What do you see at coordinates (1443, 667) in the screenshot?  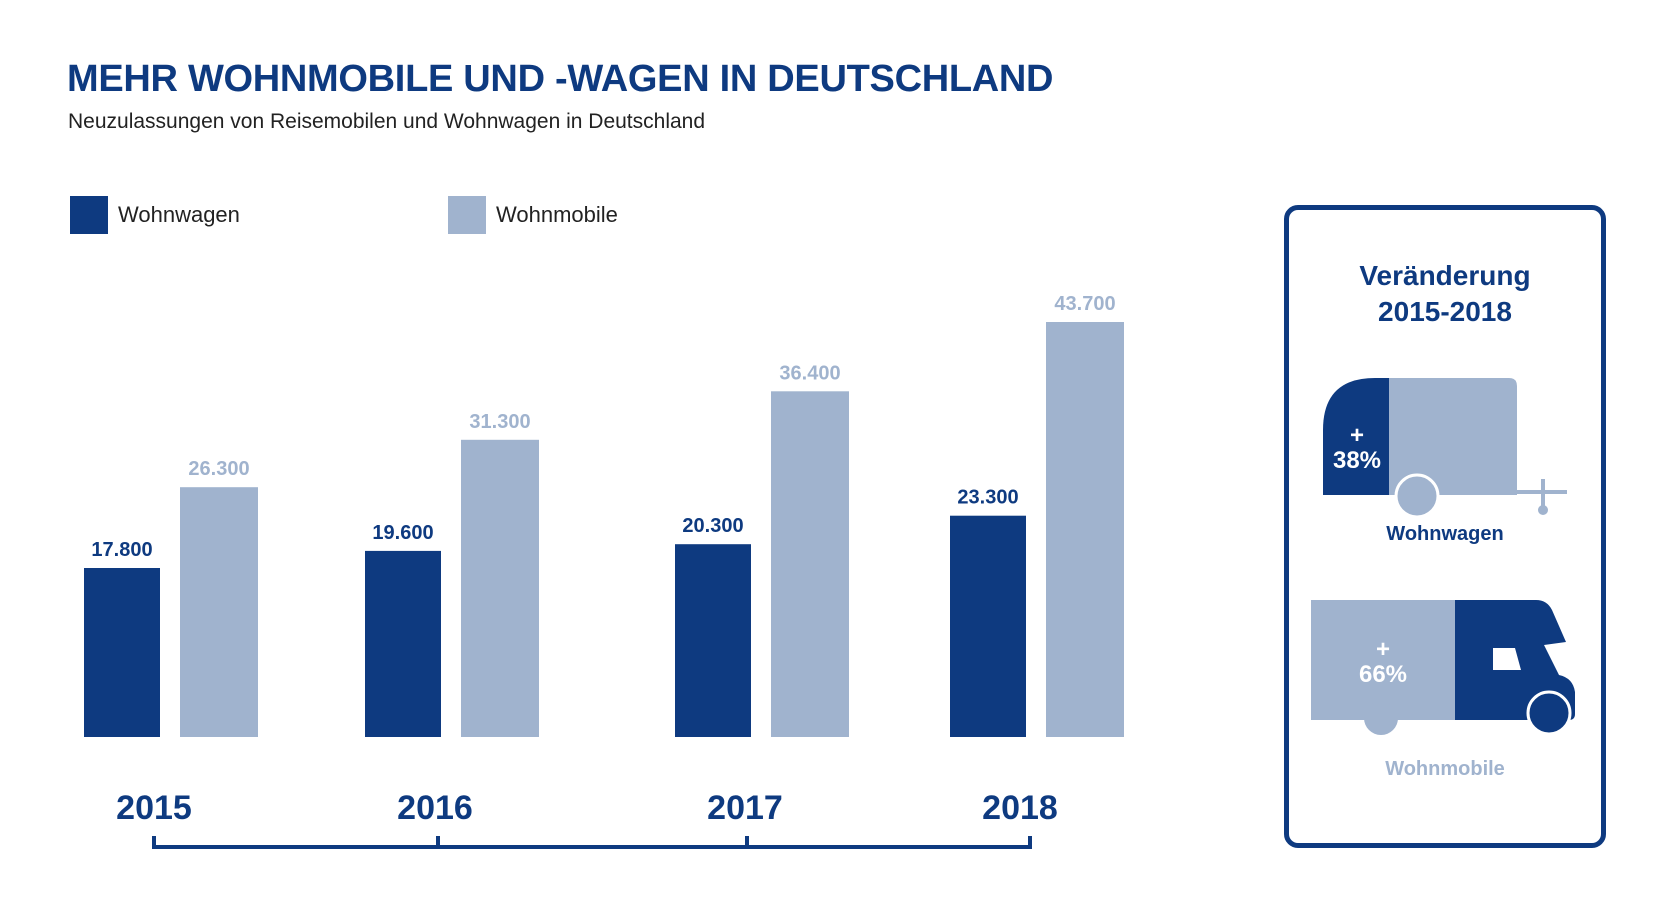 I see `motorhome-icon: + 66%` at bounding box center [1443, 667].